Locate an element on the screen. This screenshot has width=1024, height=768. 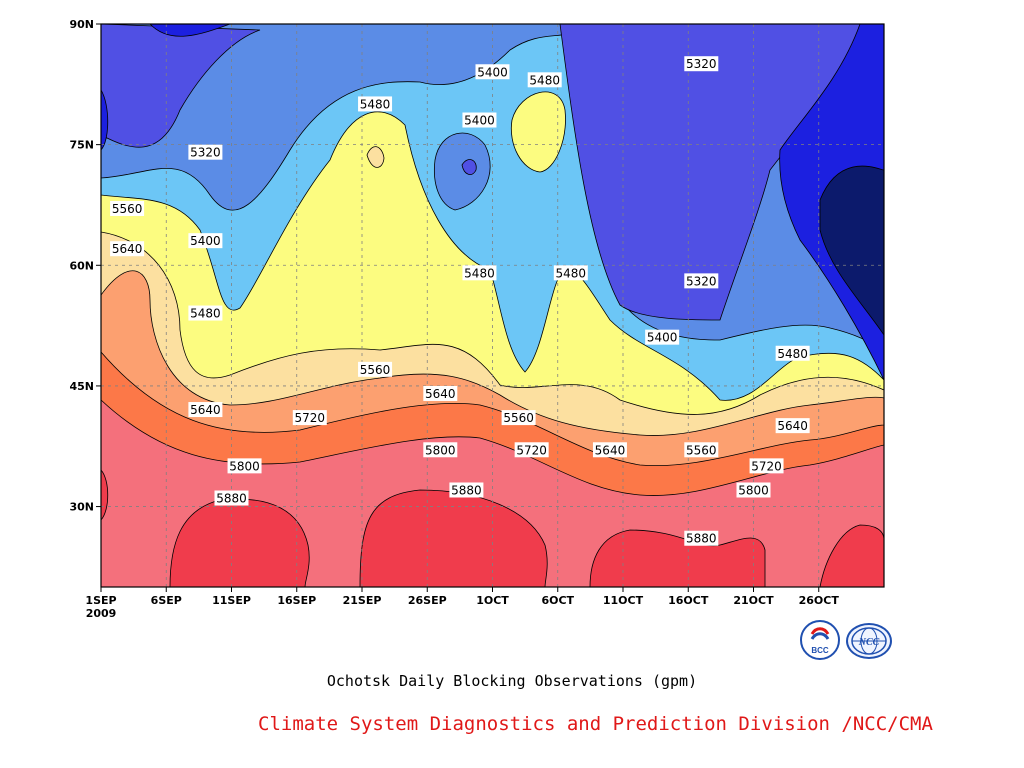
x-tick-label: 6SEP is located at coordinates (166, 600).